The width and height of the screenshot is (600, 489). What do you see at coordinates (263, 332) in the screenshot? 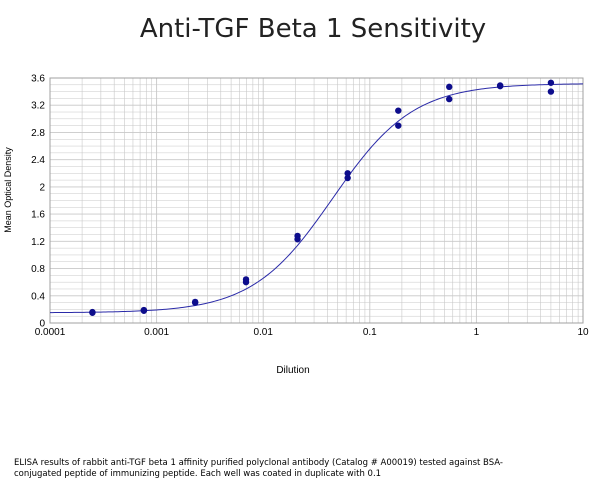
I see `x-tick-label: 0.01` at bounding box center [263, 332].